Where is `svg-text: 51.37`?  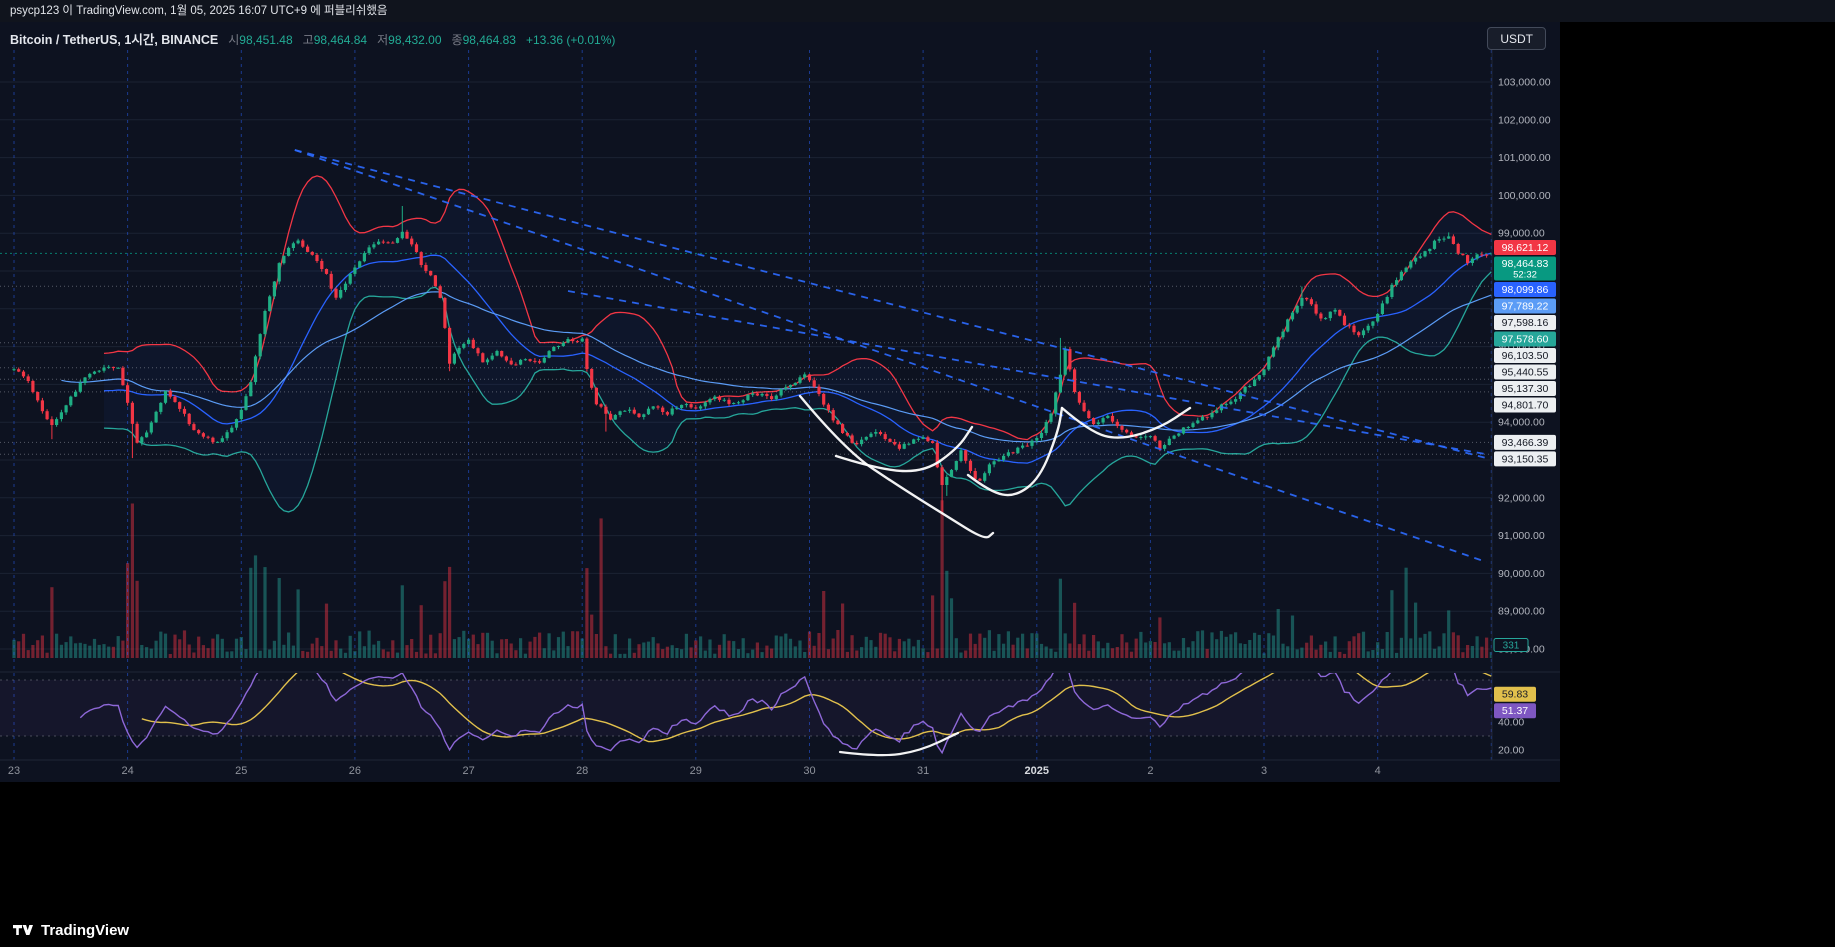 svg-text: 51.37 is located at coordinates (1515, 711).